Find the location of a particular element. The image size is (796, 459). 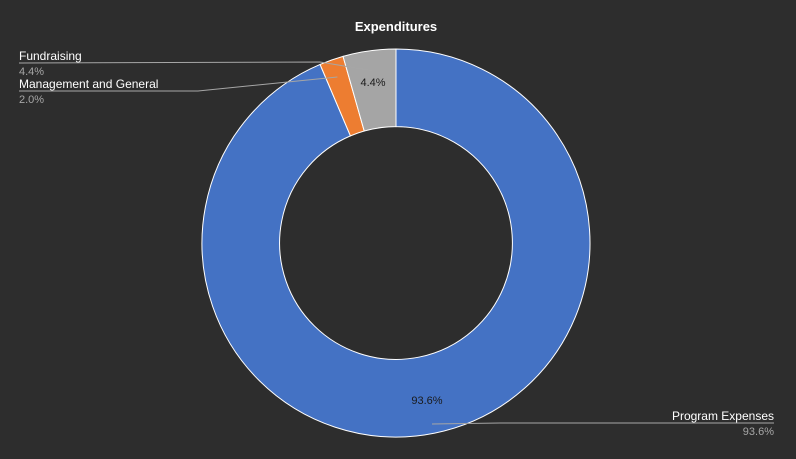

callout-label-management-and-general: Management and General is located at coordinates (88, 84).